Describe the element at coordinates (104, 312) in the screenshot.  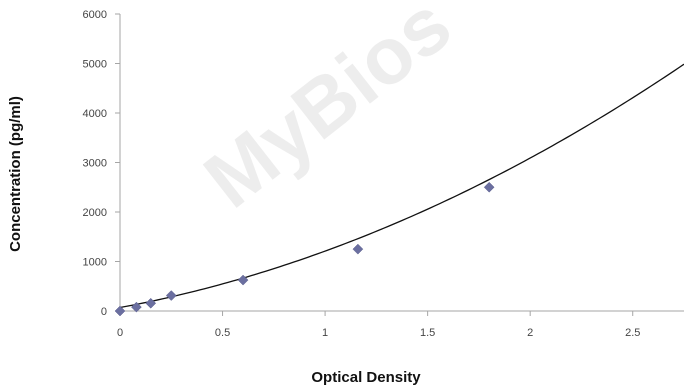
I see `y-tick-label: 0` at that location.